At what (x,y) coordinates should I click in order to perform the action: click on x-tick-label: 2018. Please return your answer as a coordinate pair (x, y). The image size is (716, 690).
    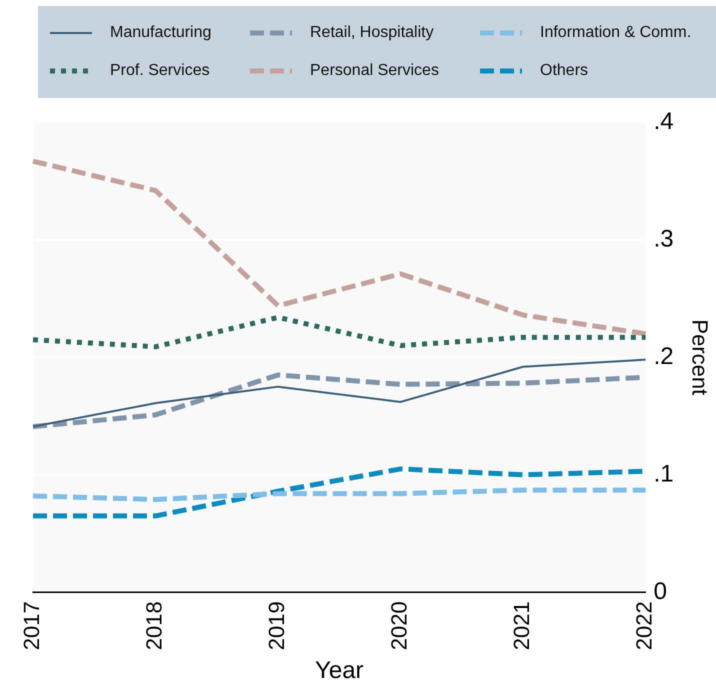
    Looking at the image, I should click on (154, 625).